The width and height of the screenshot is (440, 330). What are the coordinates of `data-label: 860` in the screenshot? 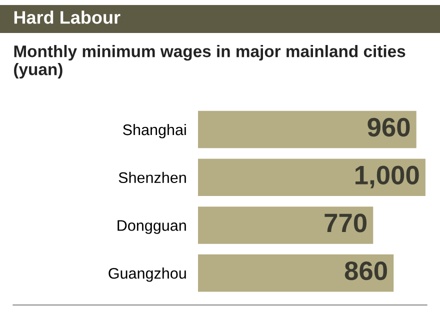 It's located at (365, 270).